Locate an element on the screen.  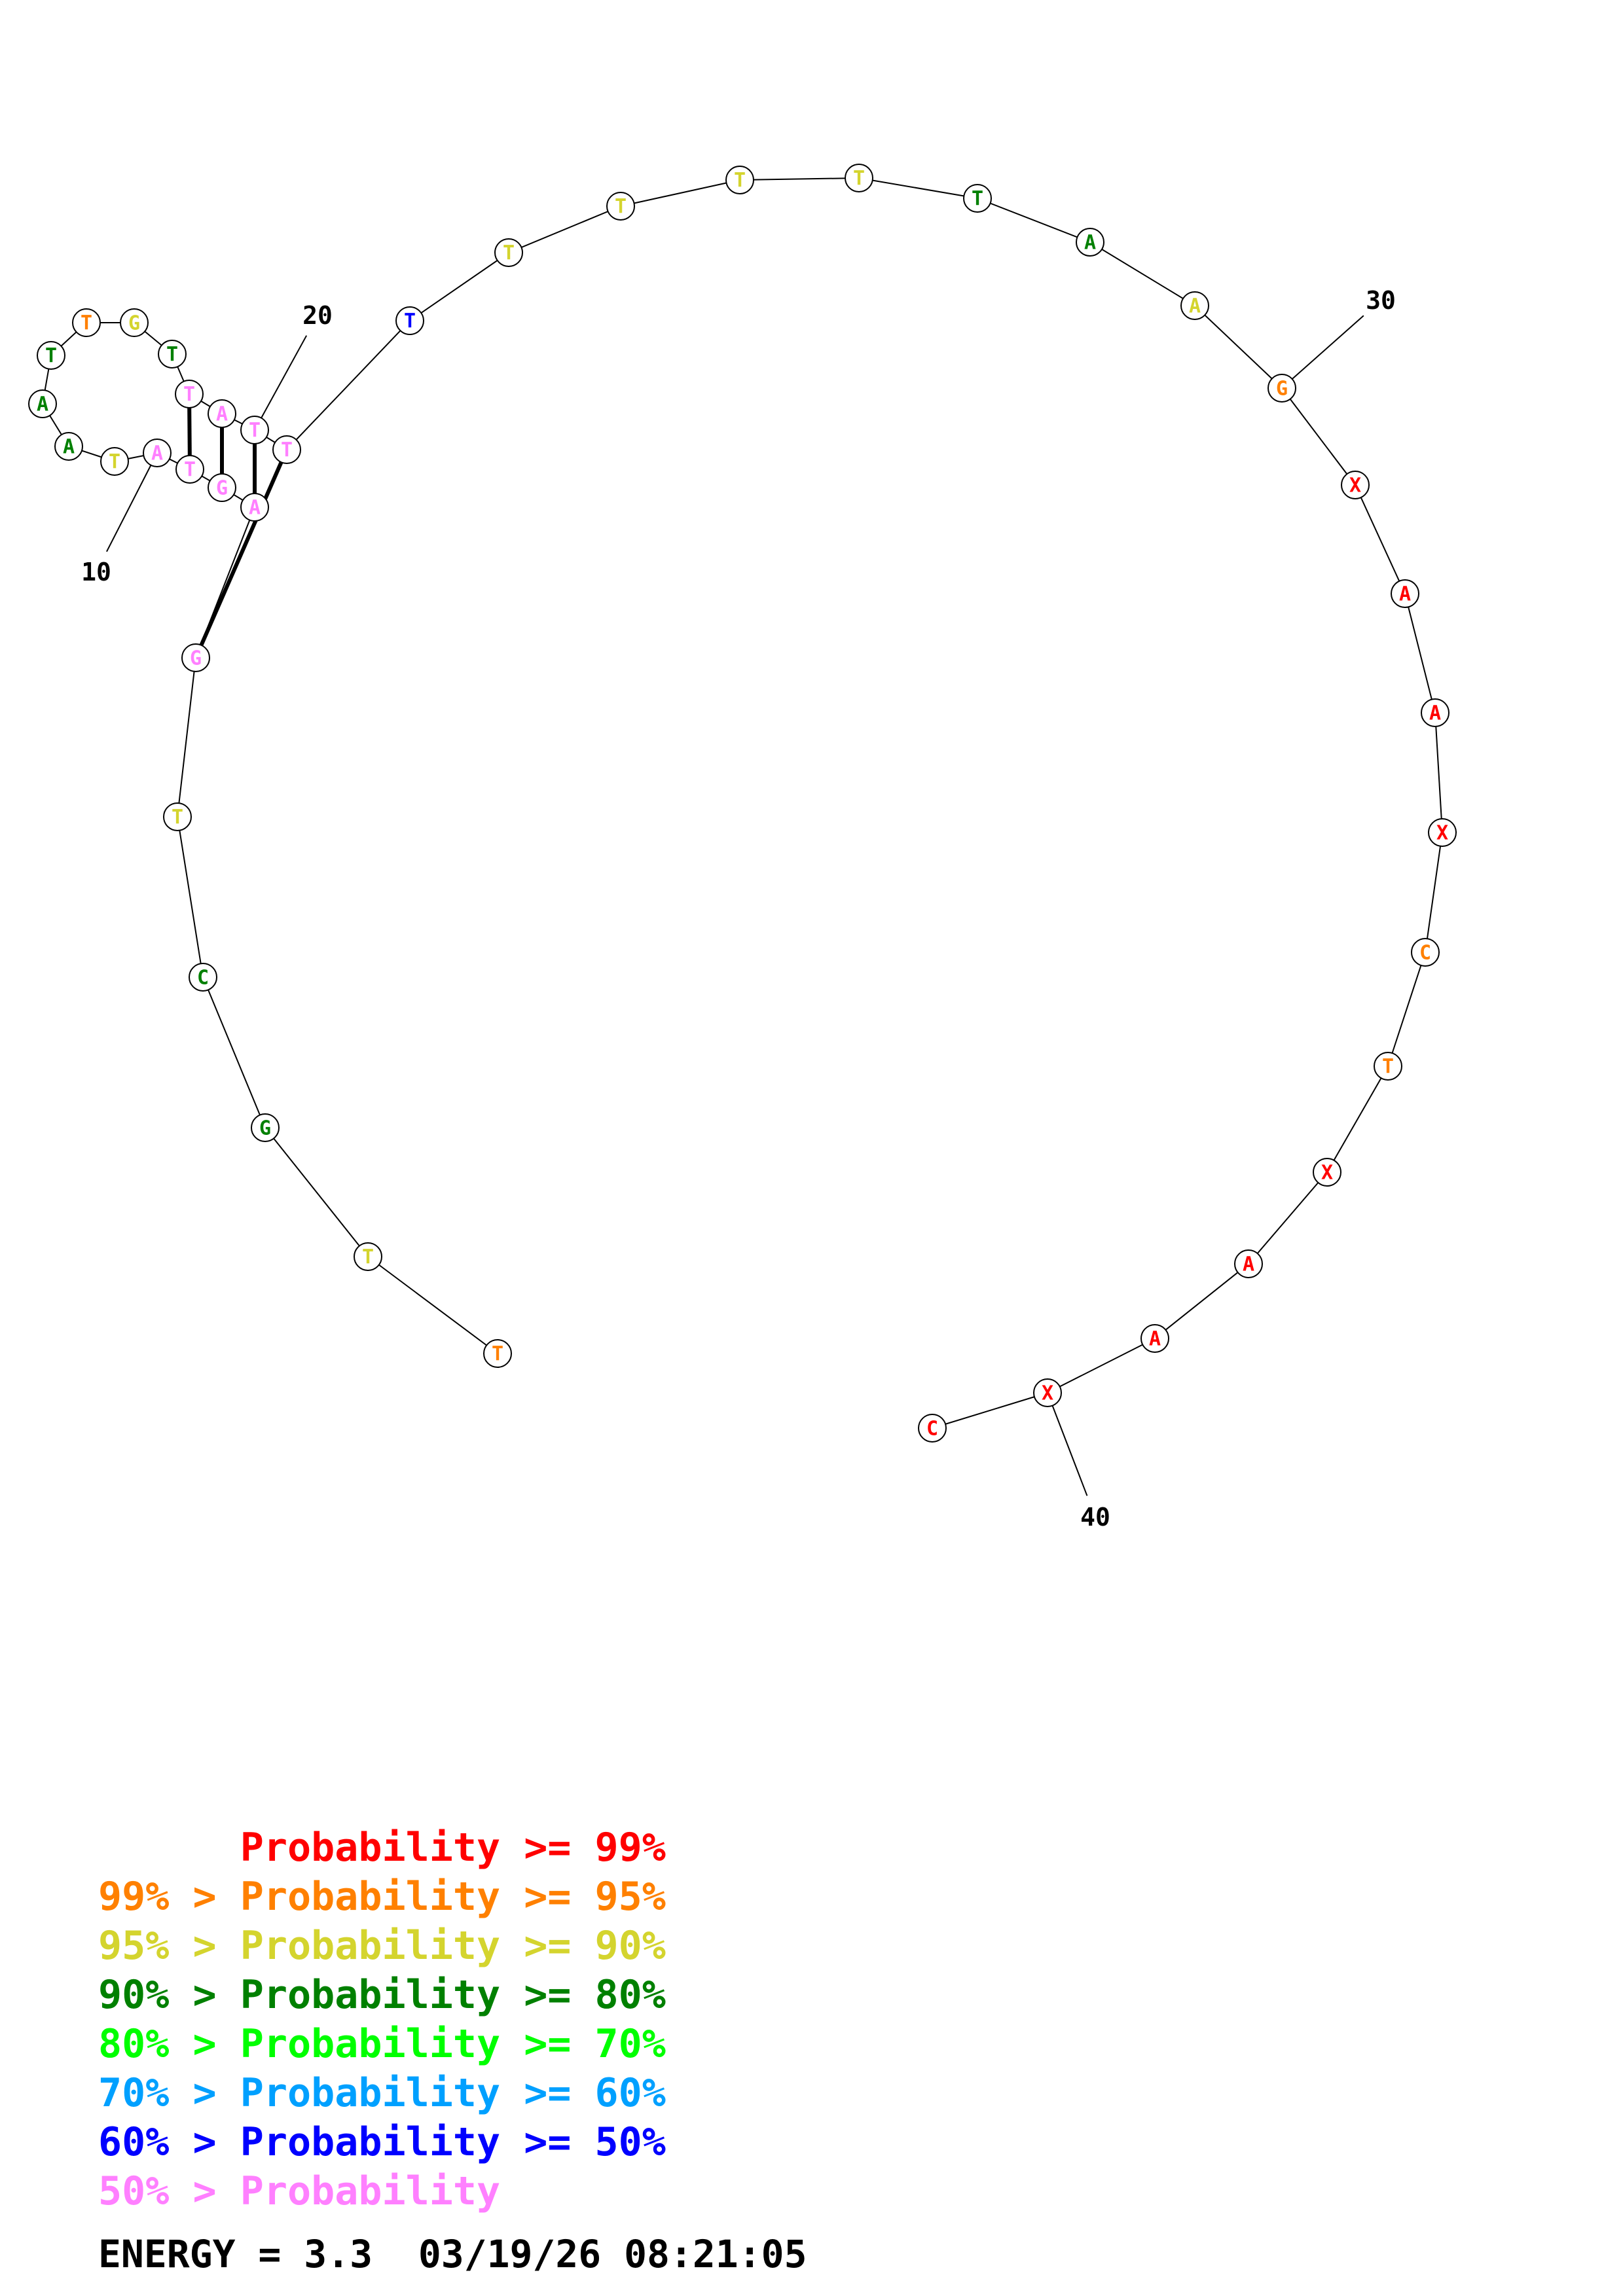
nucleotide-33: A is located at coordinates (1435, 712).